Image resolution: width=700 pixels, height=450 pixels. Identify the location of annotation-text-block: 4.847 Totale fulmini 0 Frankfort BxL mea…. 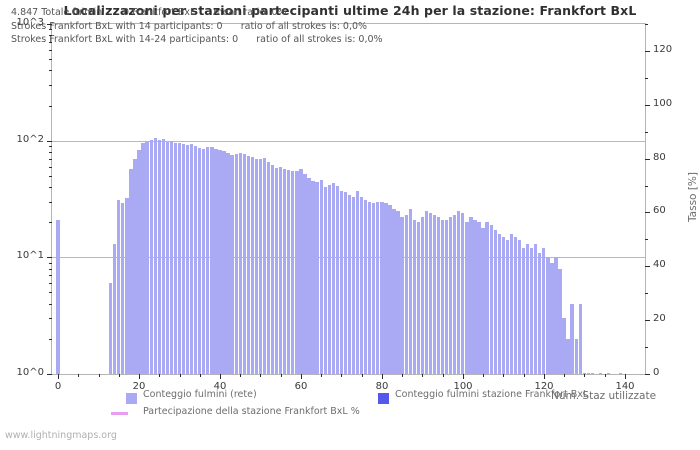
(197, 26).